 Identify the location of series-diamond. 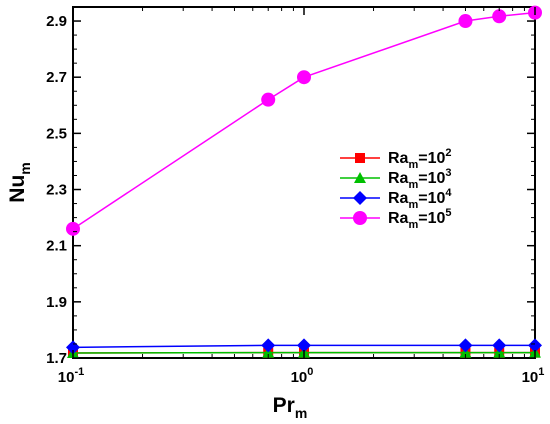
(304, 346).